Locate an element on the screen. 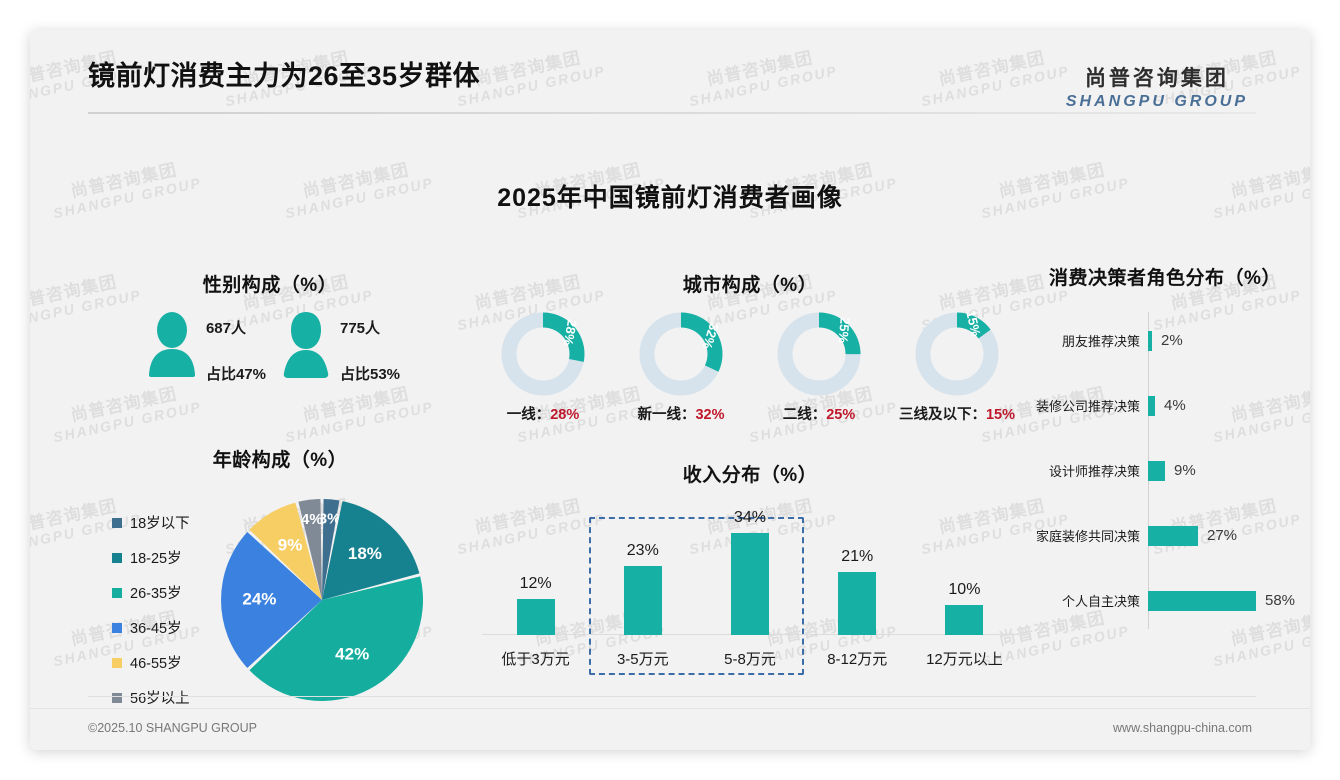 This screenshot has width=1340, height=780. gender-section-title: 性别构成（%） is located at coordinates (270, 285).